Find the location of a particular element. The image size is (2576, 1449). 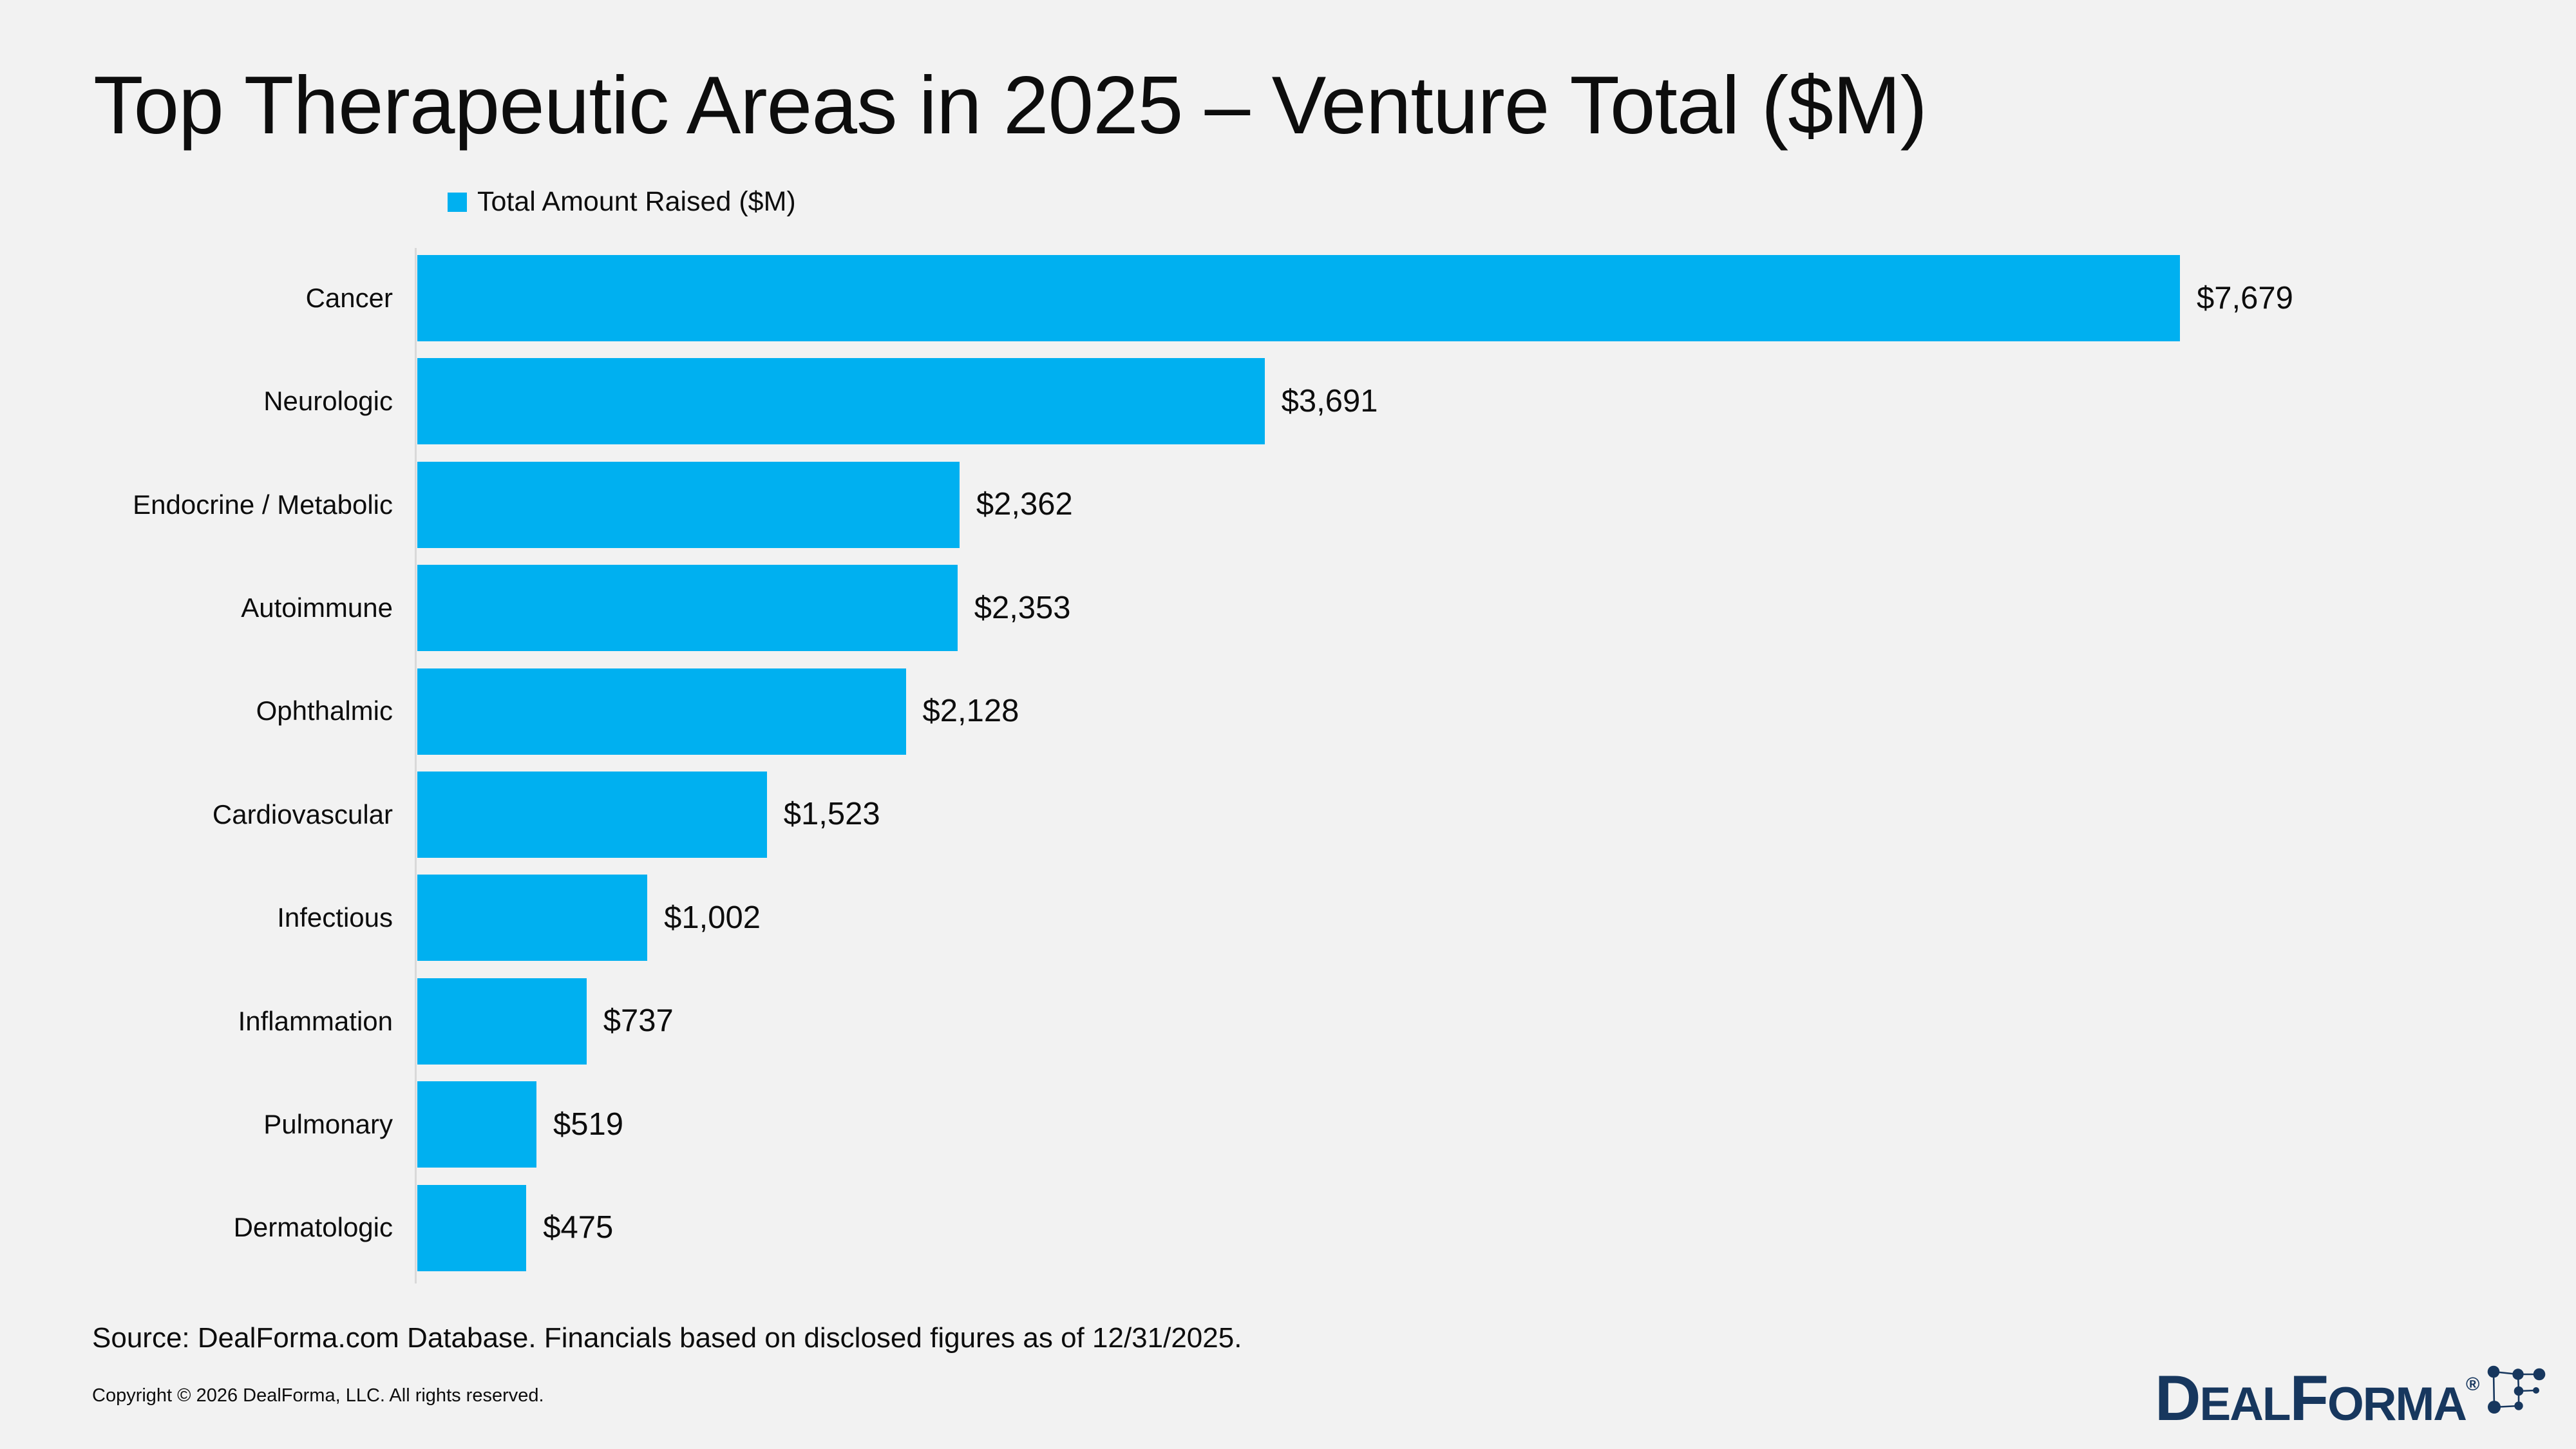

value-label: $2,353 is located at coordinates (1022, 607).